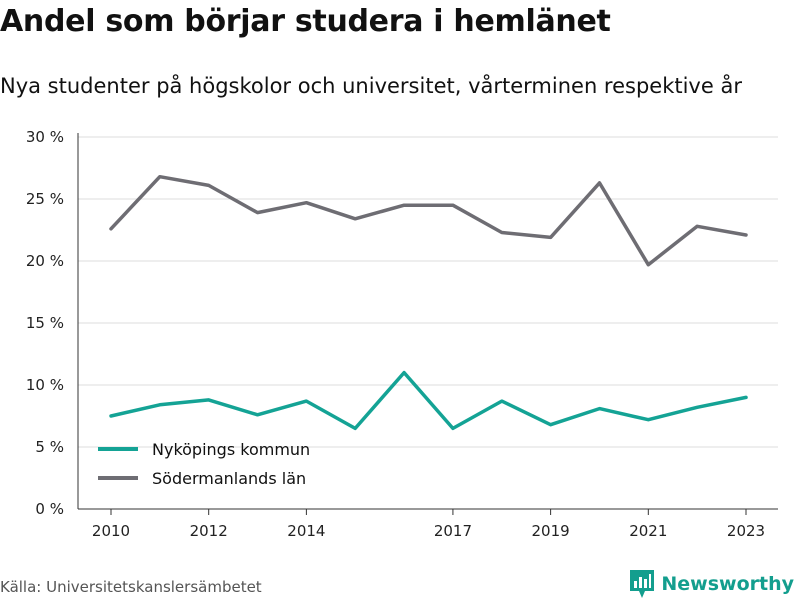 The image size is (800, 600). I want to click on y-tick-label: 30 %, so click(45, 137).